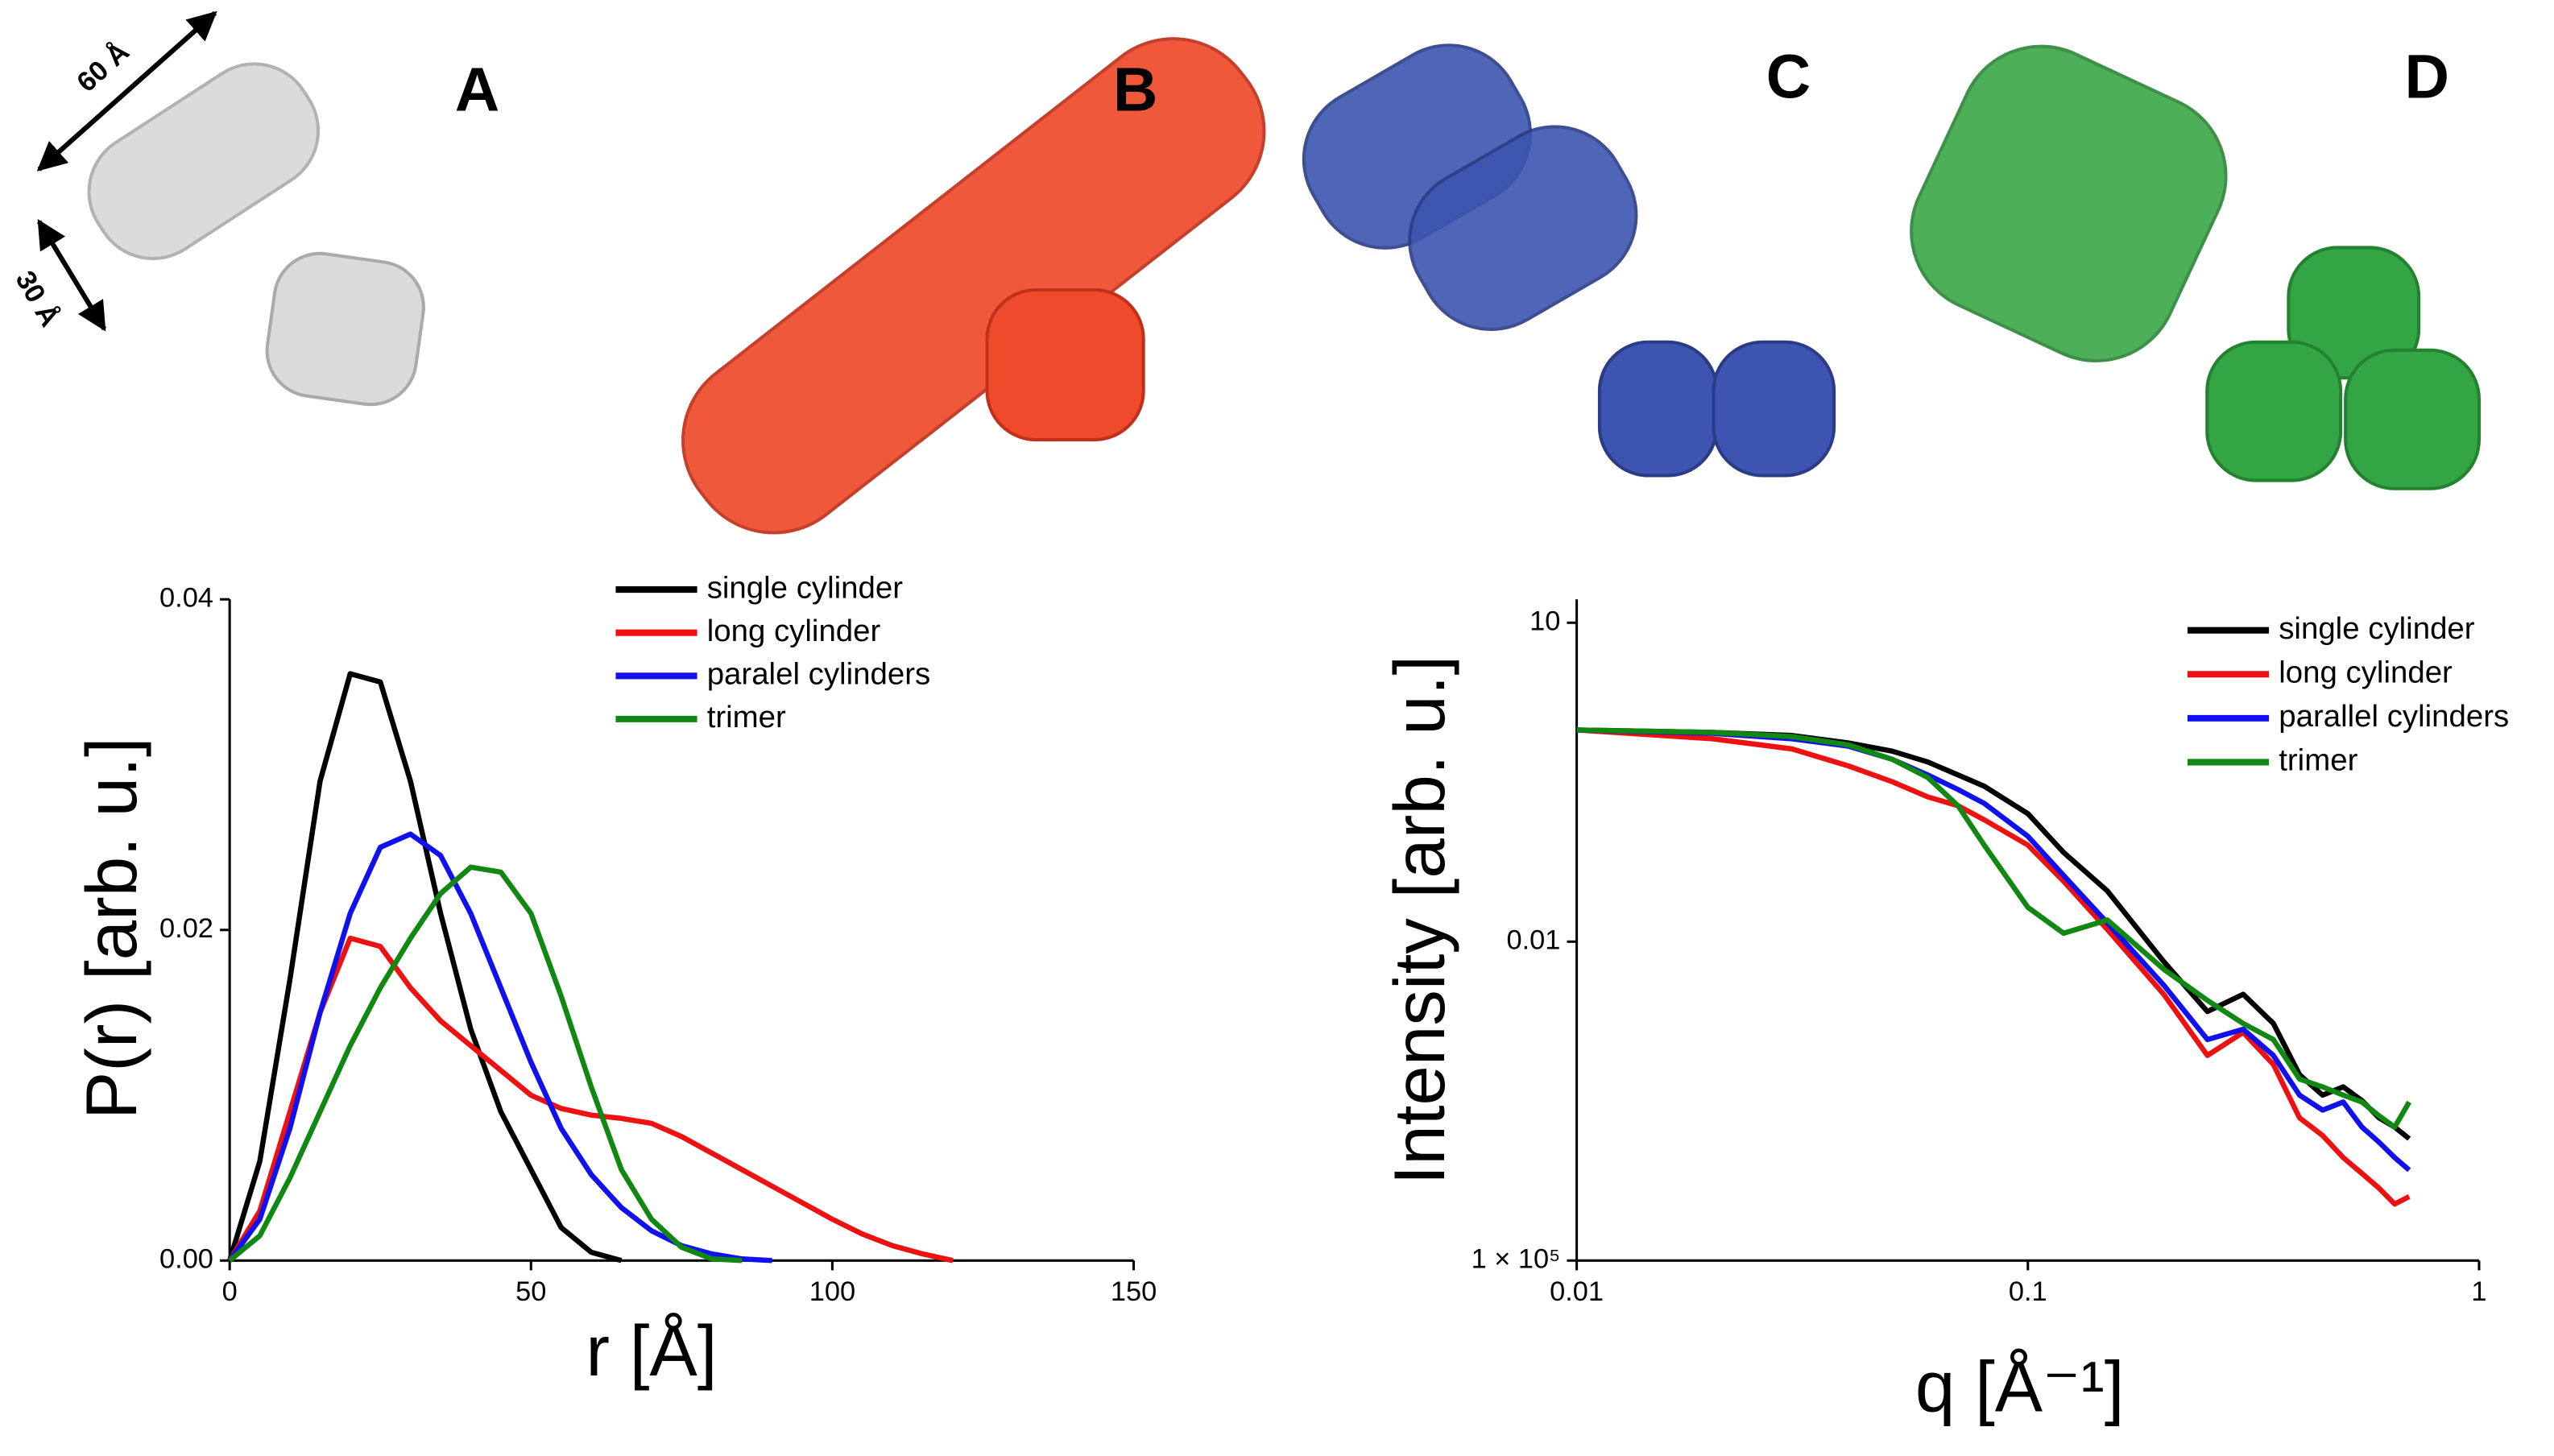 This screenshot has height=1456, width=2554. What do you see at coordinates (531, 1291) in the screenshot?
I see `x-tick-label: 50` at bounding box center [531, 1291].